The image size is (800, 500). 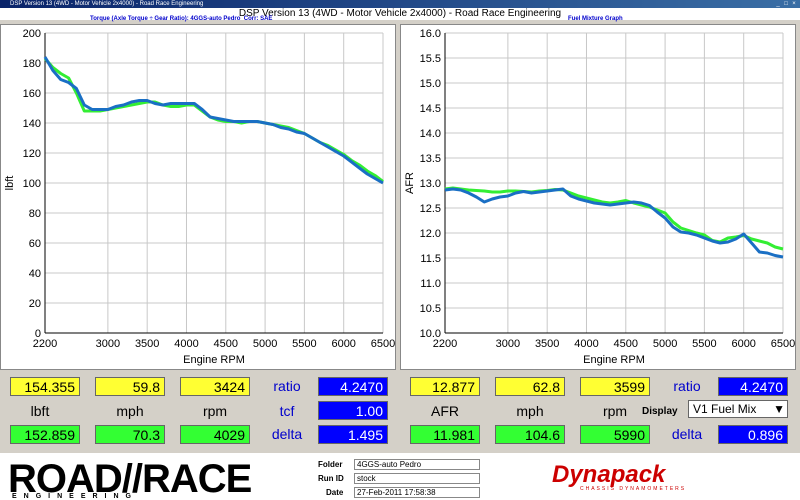 What do you see at coordinates (186, 344) in the screenshot?
I see `x-tick-label: 4000` at bounding box center [186, 344].